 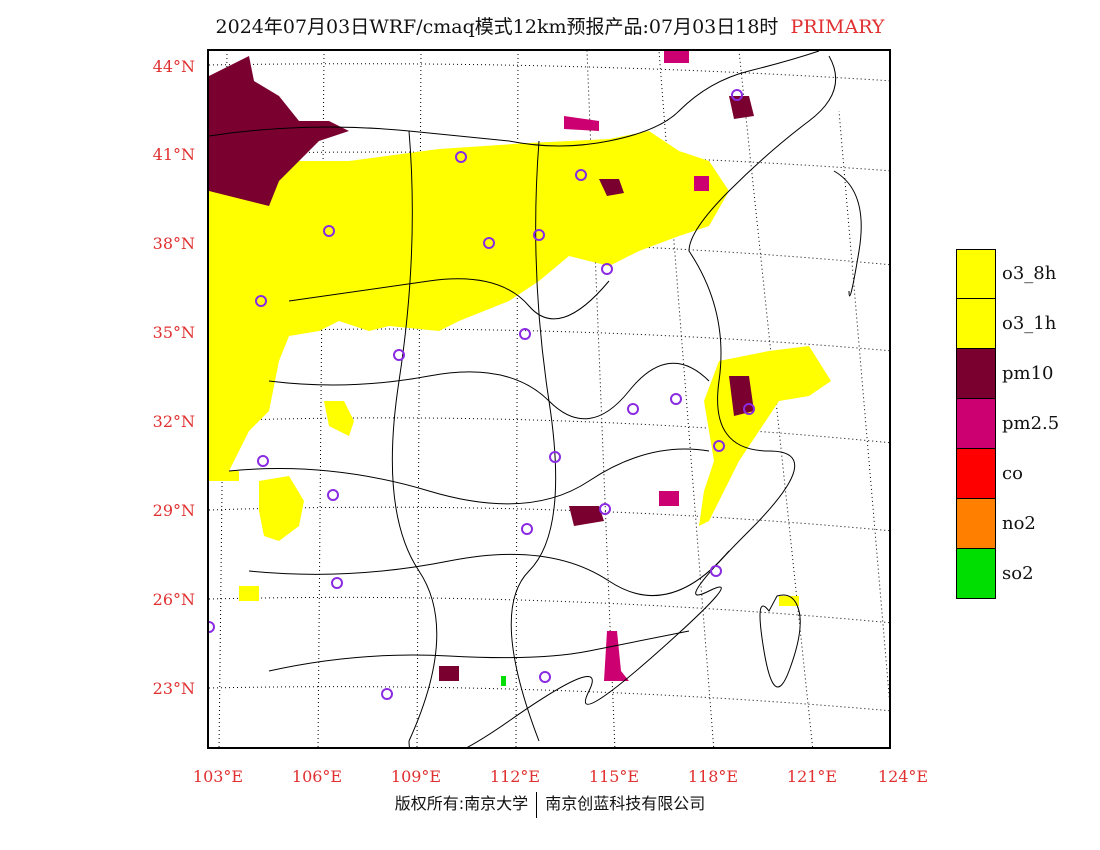 I want to click on lat-label-26: 26°N, so click(x=173, y=599).